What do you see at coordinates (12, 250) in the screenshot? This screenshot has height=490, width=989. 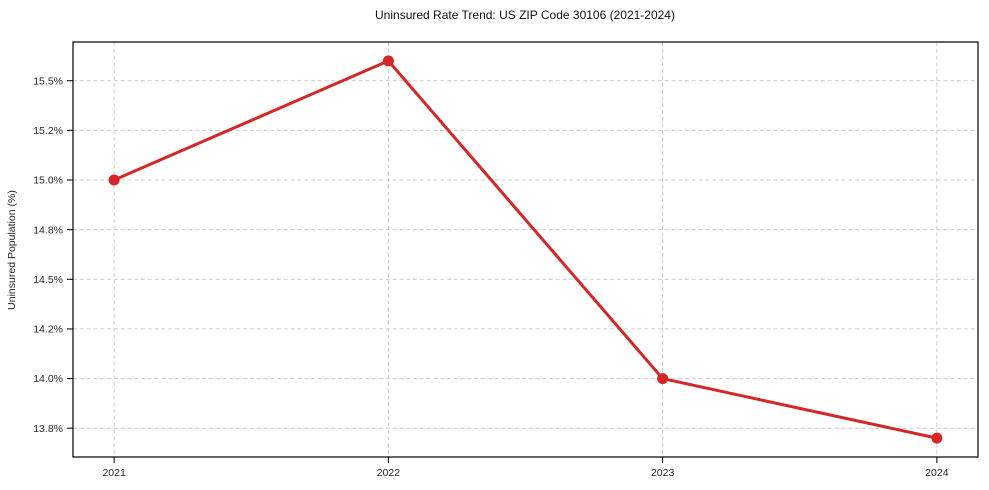 I see `y-axis-label: Uninsured Population (%)` at bounding box center [12, 250].